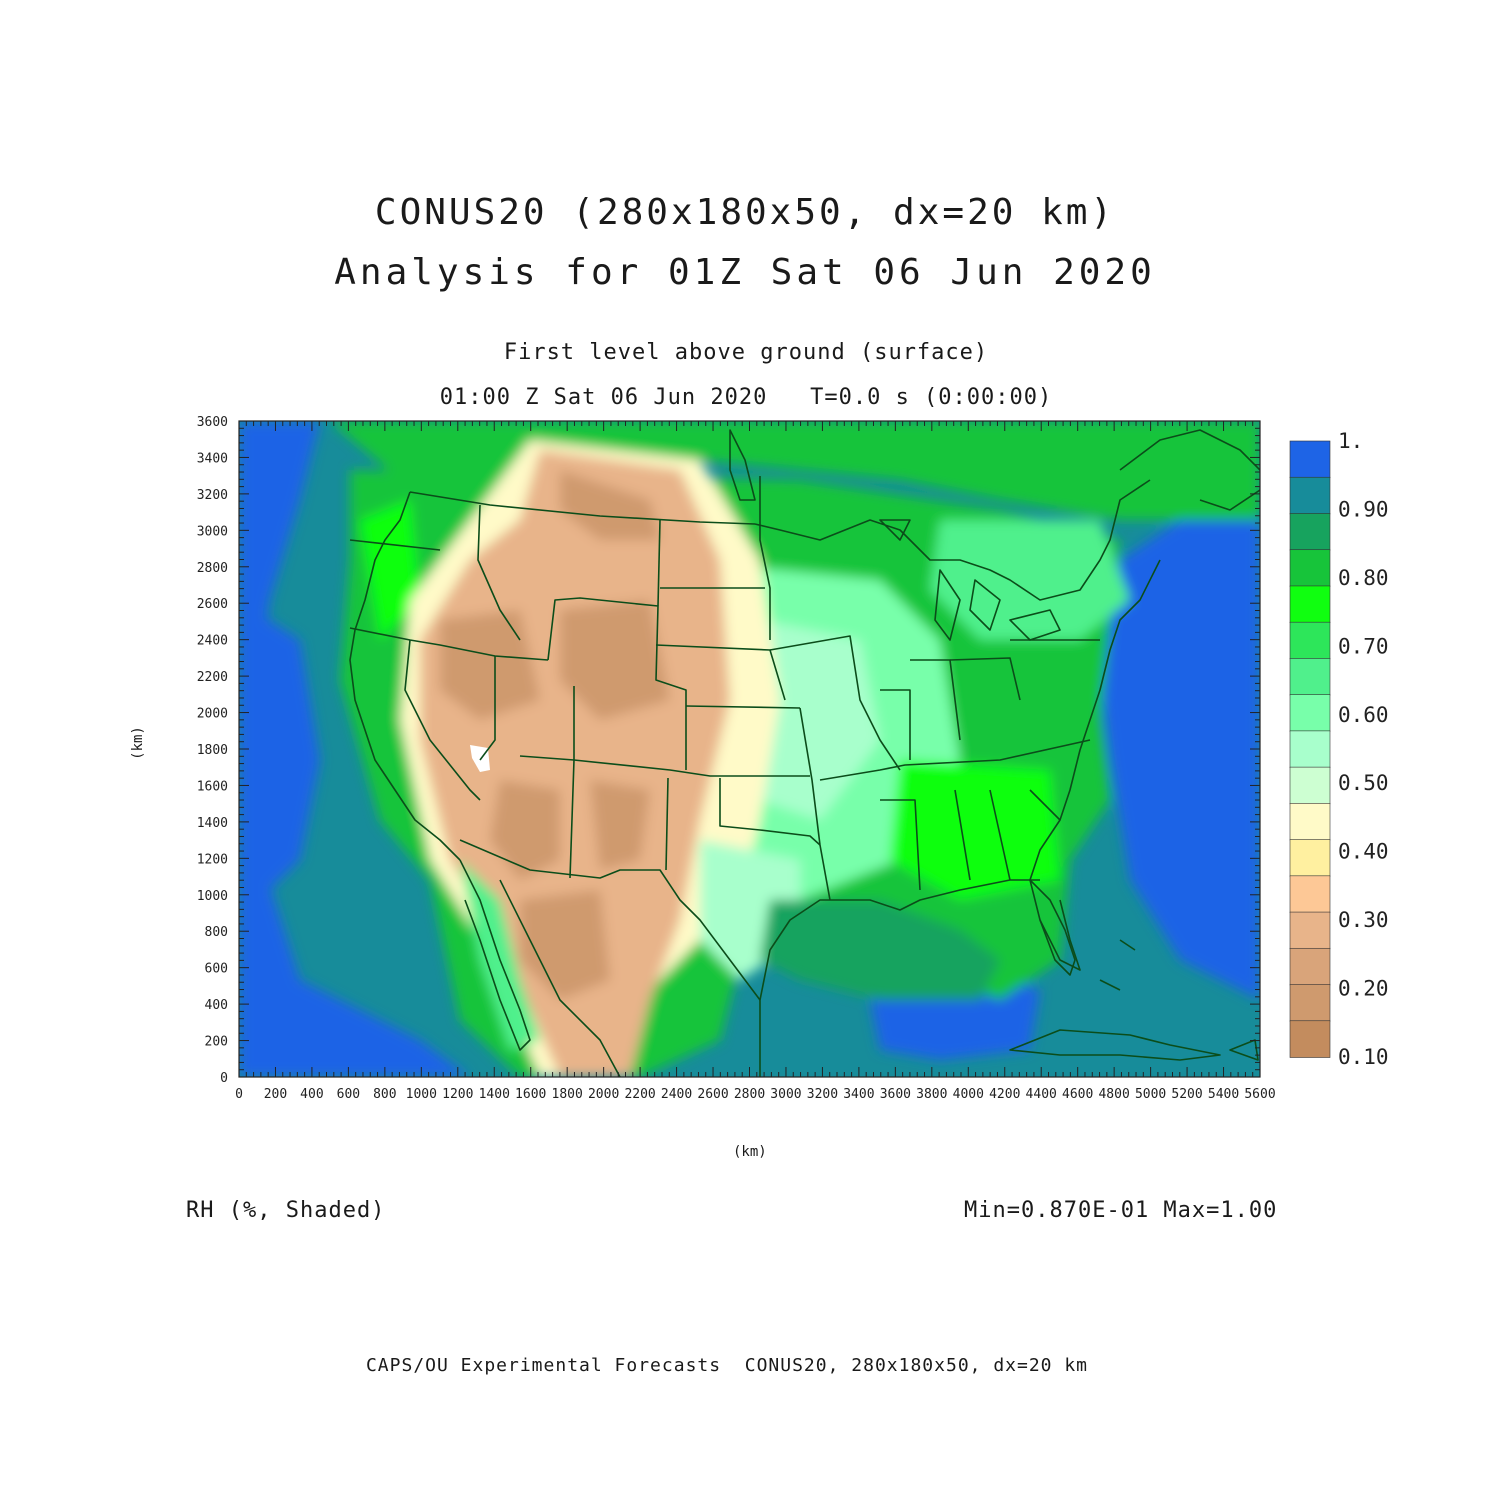  I want to click on x-tick-label: 400, so click(311, 1094).